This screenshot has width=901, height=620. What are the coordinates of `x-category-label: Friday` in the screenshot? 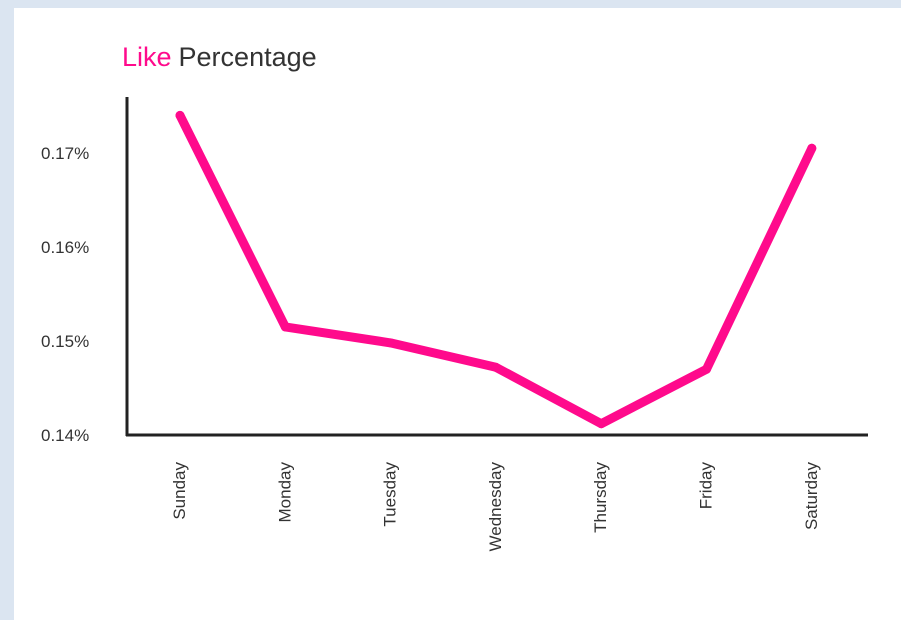 It's located at (706, 486).